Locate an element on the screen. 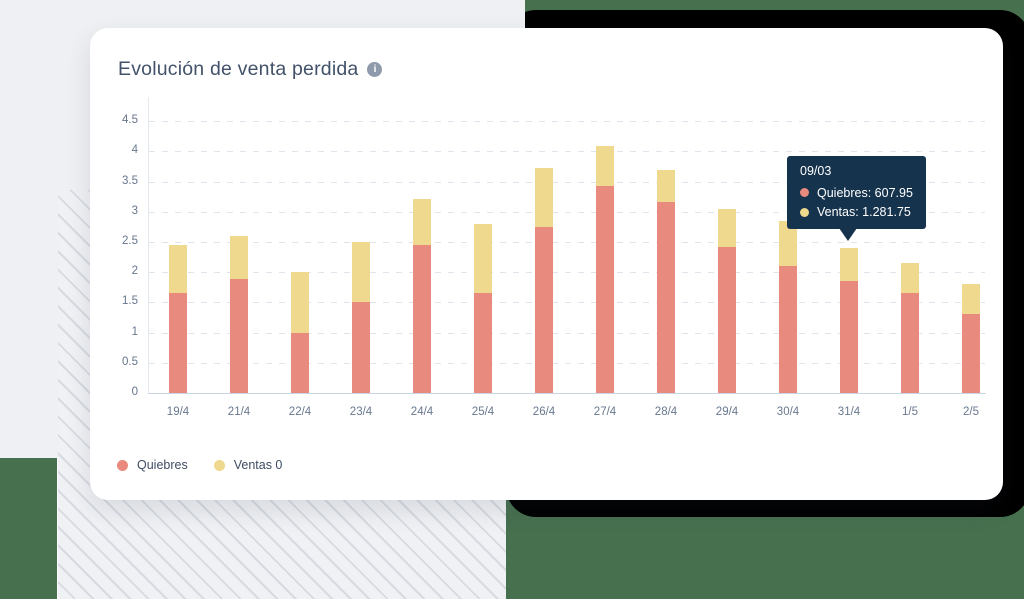 This screenshot has height=599, width=1024. x-tick-label: 2/5 is located at coordinates (971, 412).